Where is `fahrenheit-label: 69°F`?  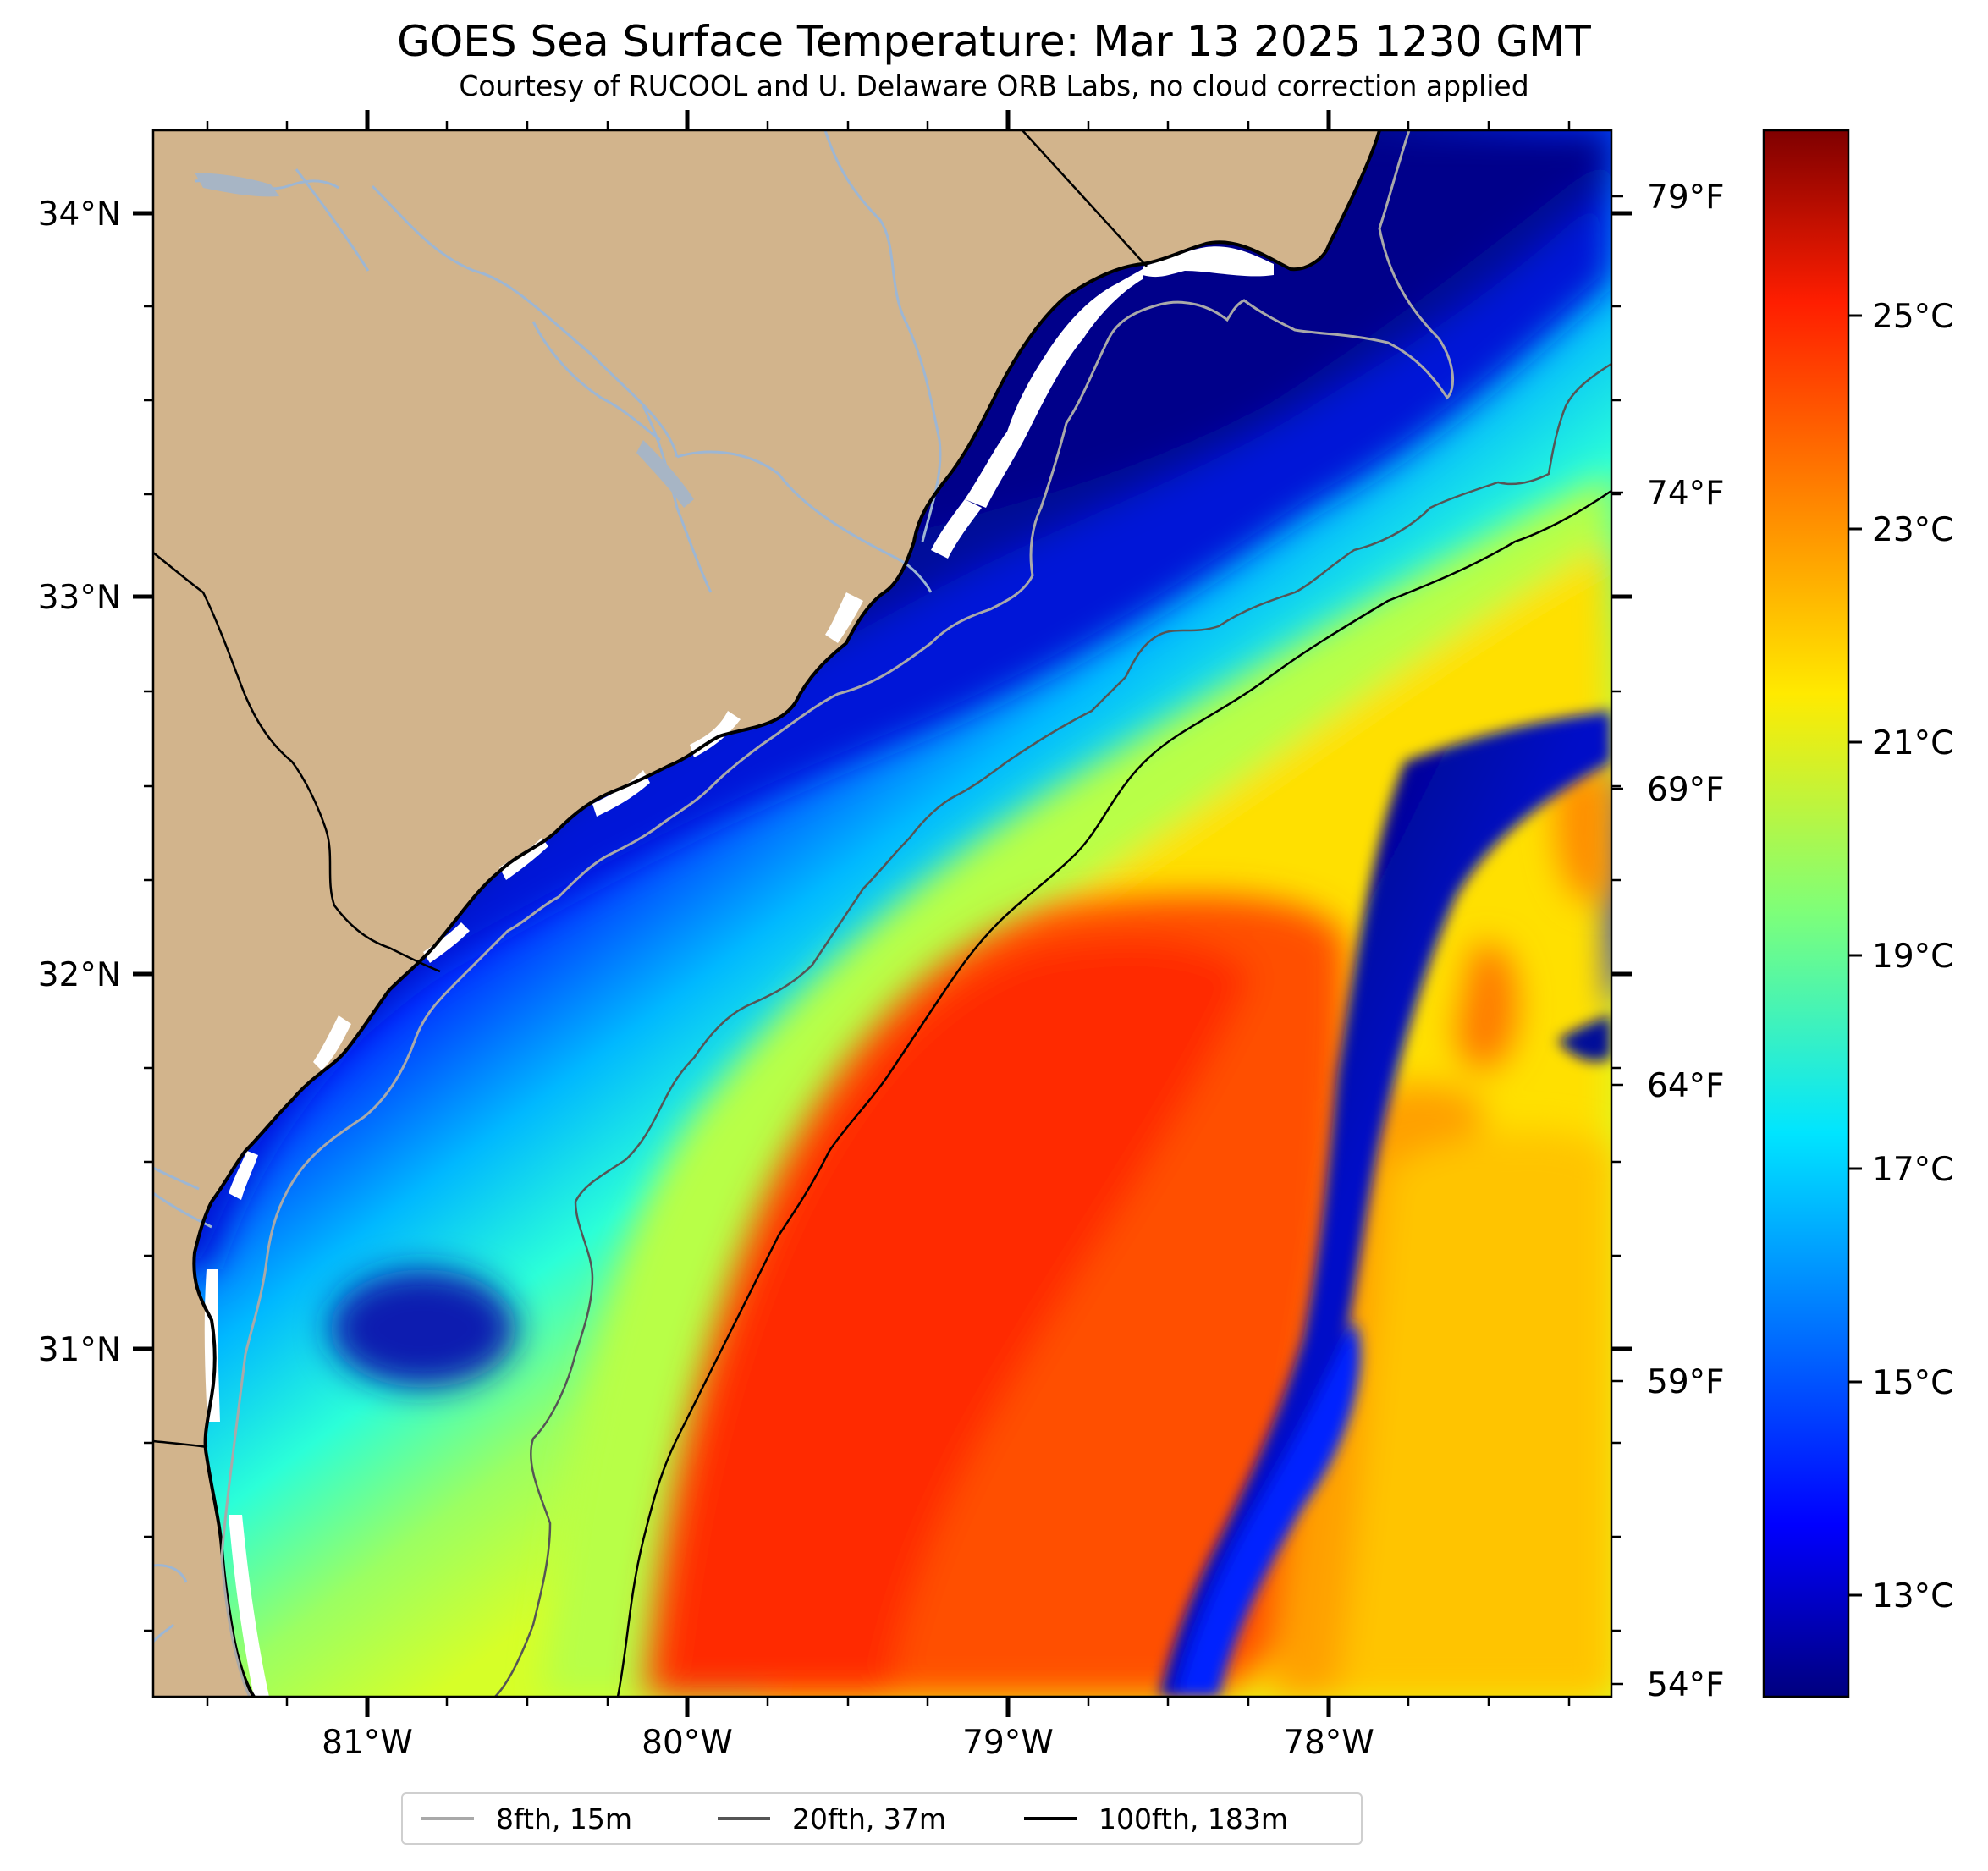
fahrenheit-label: 69°F is located at coordinates (1686, 790).